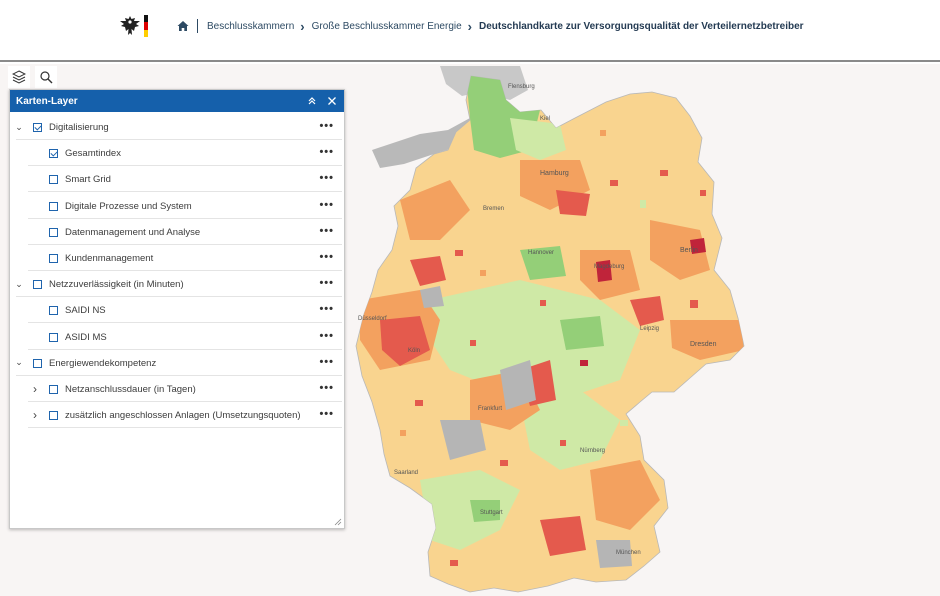  I want to click on city-label-leipzig: Leipzig, so click(649, 329).